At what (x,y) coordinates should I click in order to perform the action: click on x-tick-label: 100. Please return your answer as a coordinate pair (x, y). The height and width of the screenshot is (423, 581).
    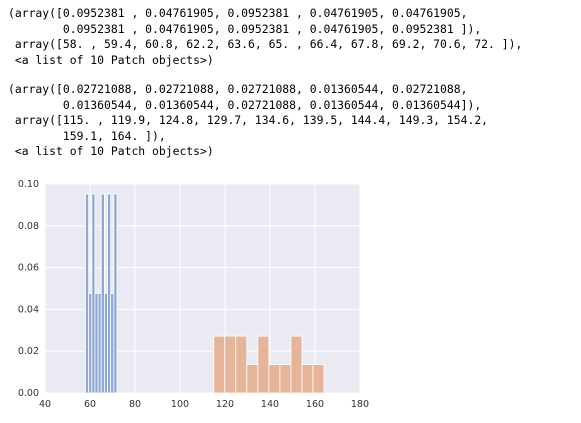
    Looking at the image, I should click on (180, 404).